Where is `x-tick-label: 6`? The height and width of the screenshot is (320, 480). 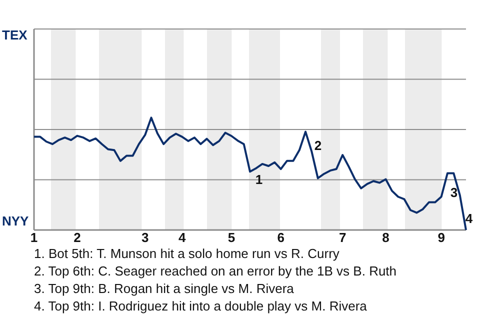
x-tick-label: 6 is located at coordinates (280, 237).